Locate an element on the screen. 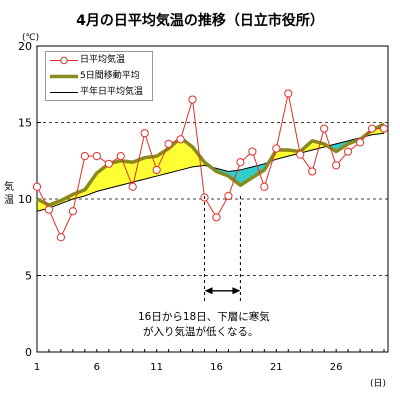  annotation-line-2: が入り気温が低くなる。 is located at coordinates (201, 332).